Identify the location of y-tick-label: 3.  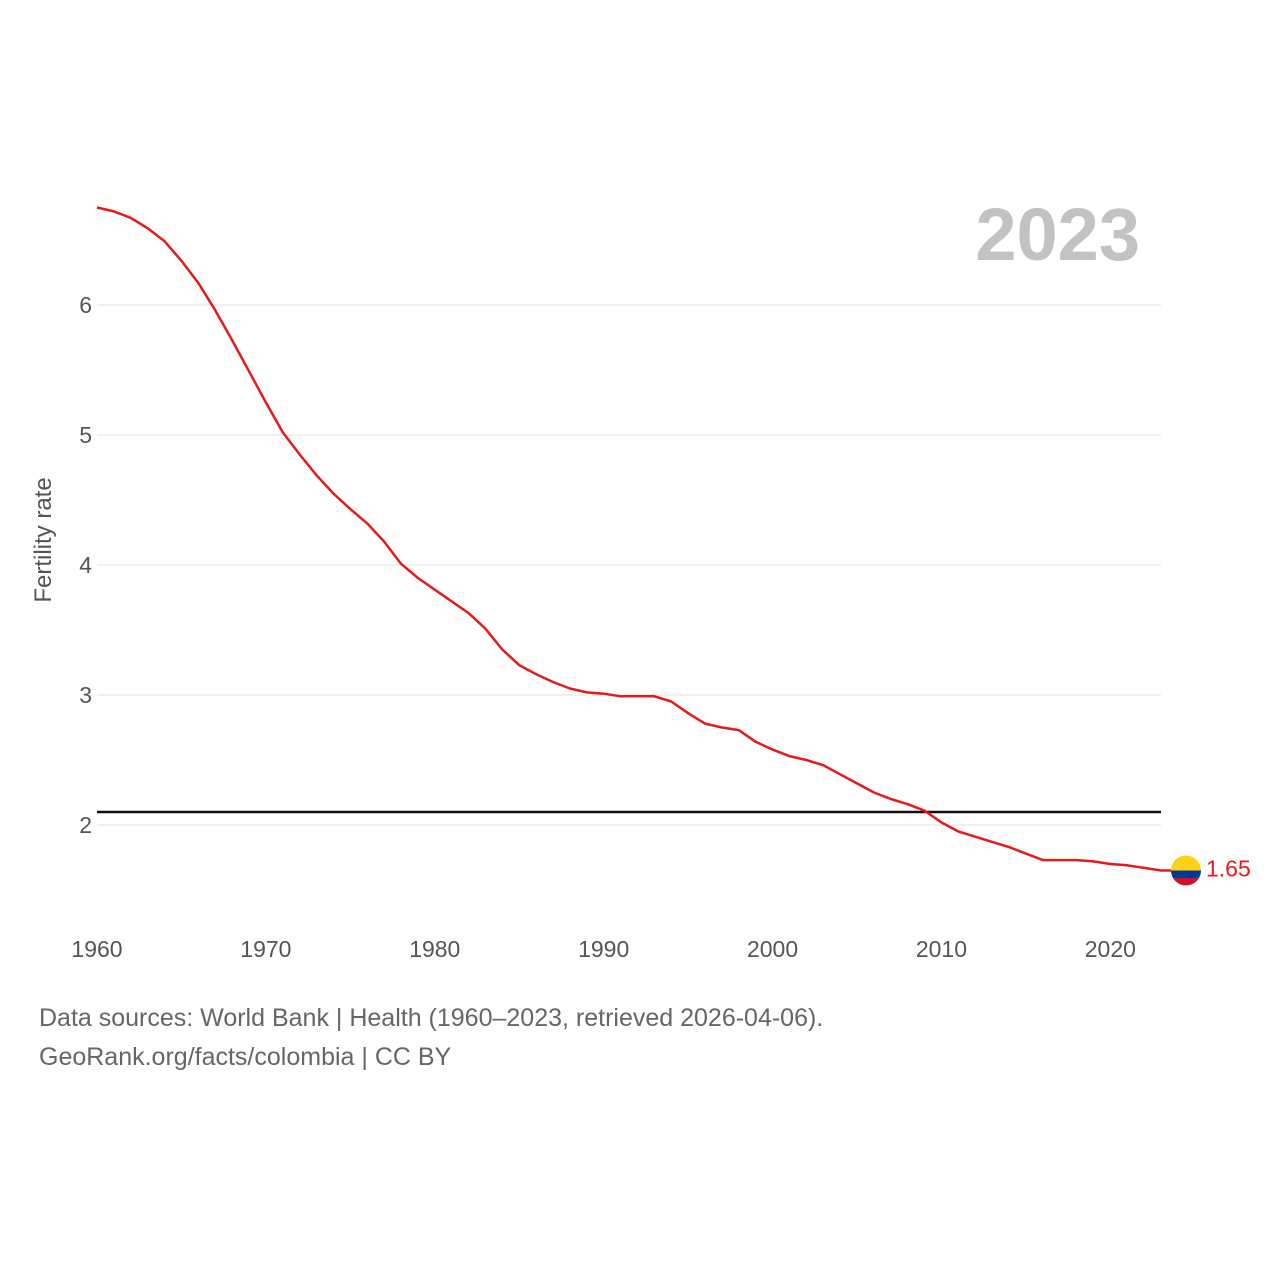
(85, 695).